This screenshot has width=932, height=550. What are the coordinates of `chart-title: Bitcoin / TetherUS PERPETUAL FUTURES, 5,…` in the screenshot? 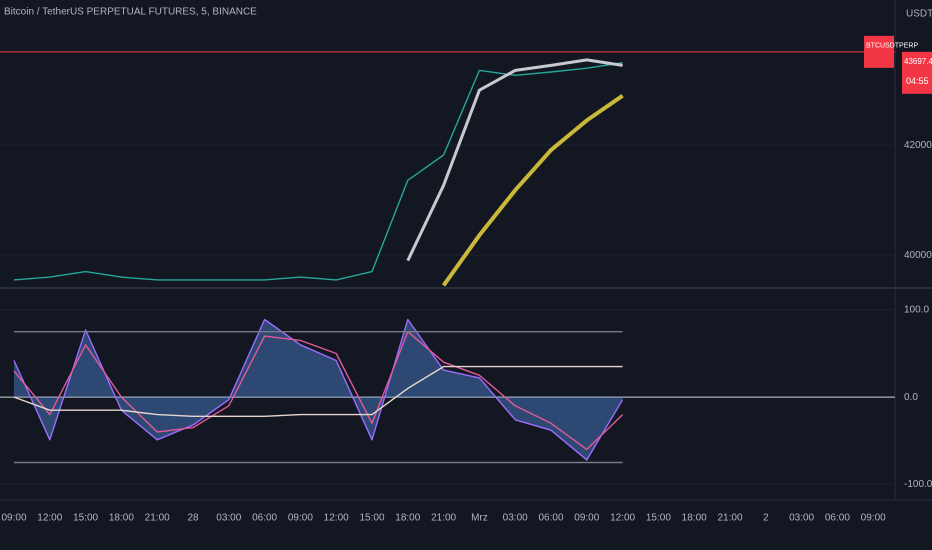 It's located at (130, 12).